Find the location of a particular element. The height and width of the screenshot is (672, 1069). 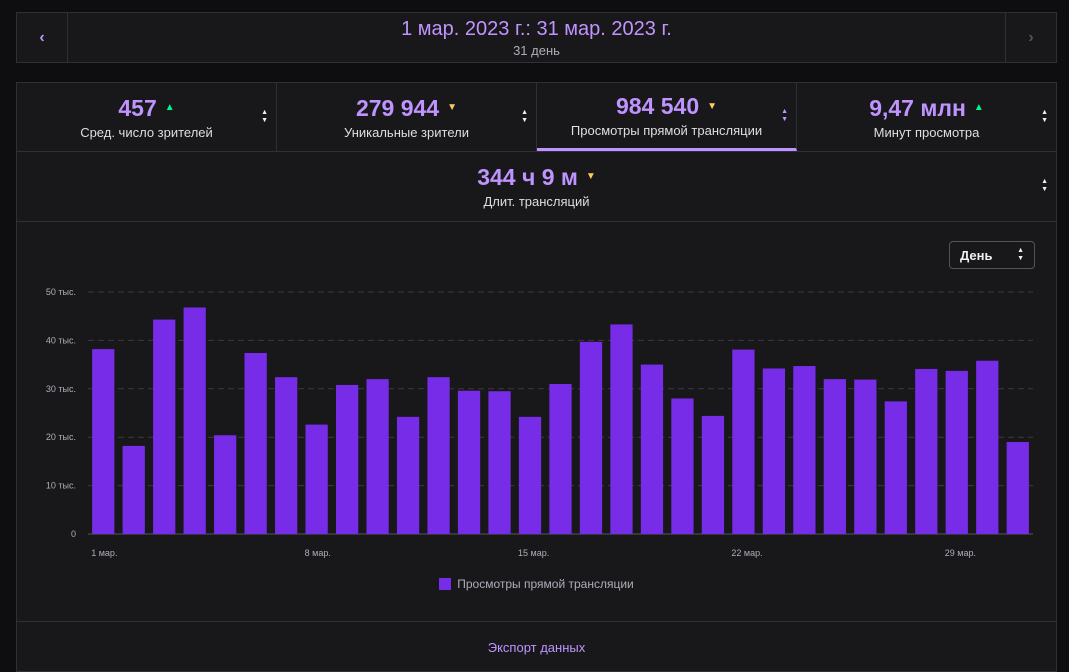

x-tick-label: 29 мар. is located at coordinates (960, 553).